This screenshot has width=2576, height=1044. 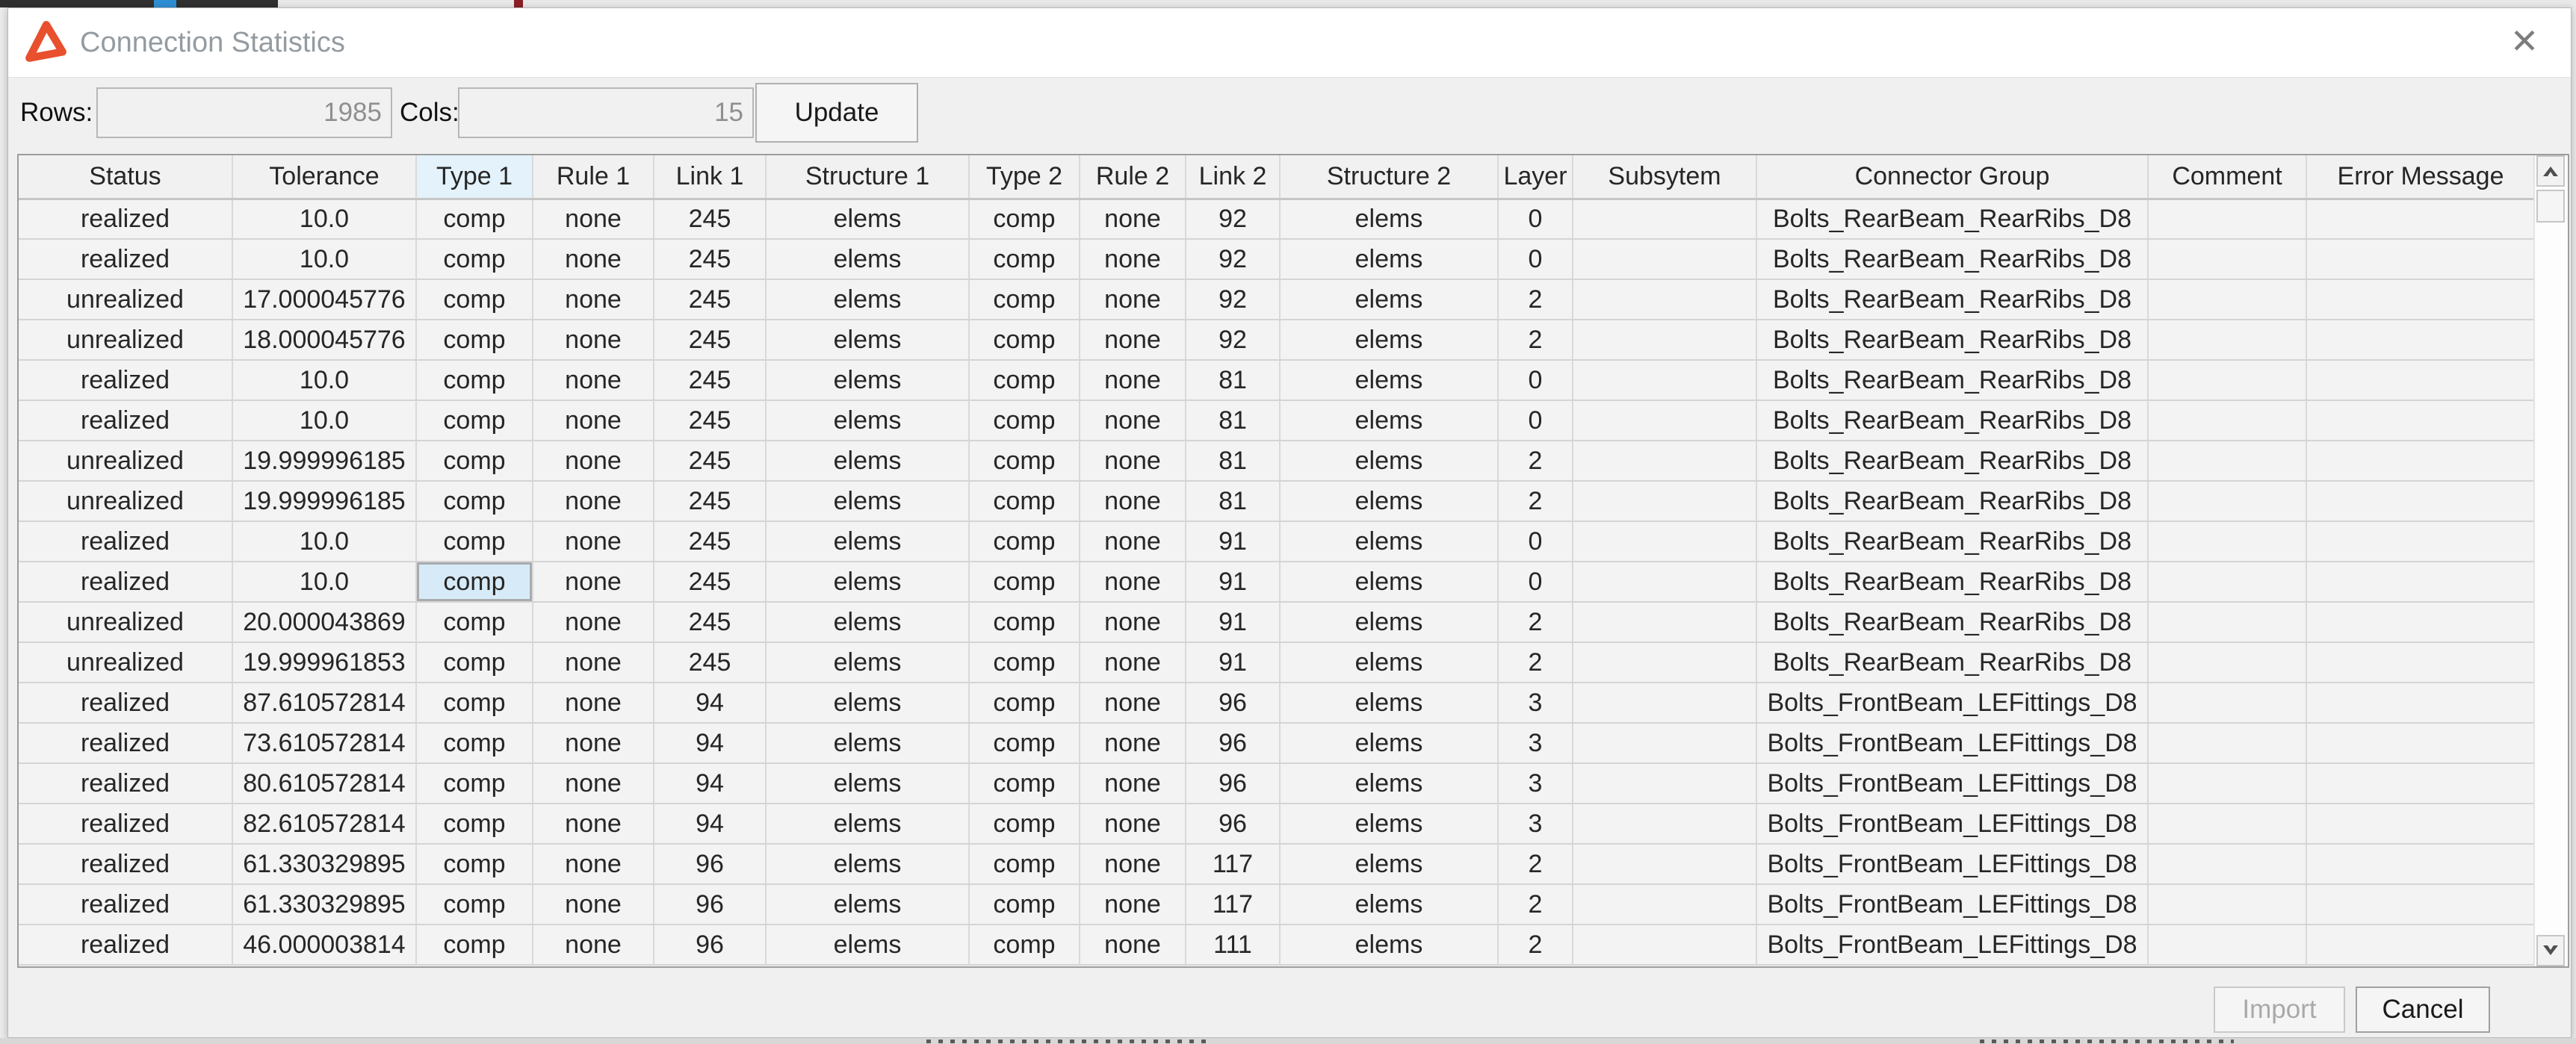 What do you see at coordinates (2423, 1009) in the screenshot?
I see `cancel-button: Cancel` at bounding box center [2423, 1009].